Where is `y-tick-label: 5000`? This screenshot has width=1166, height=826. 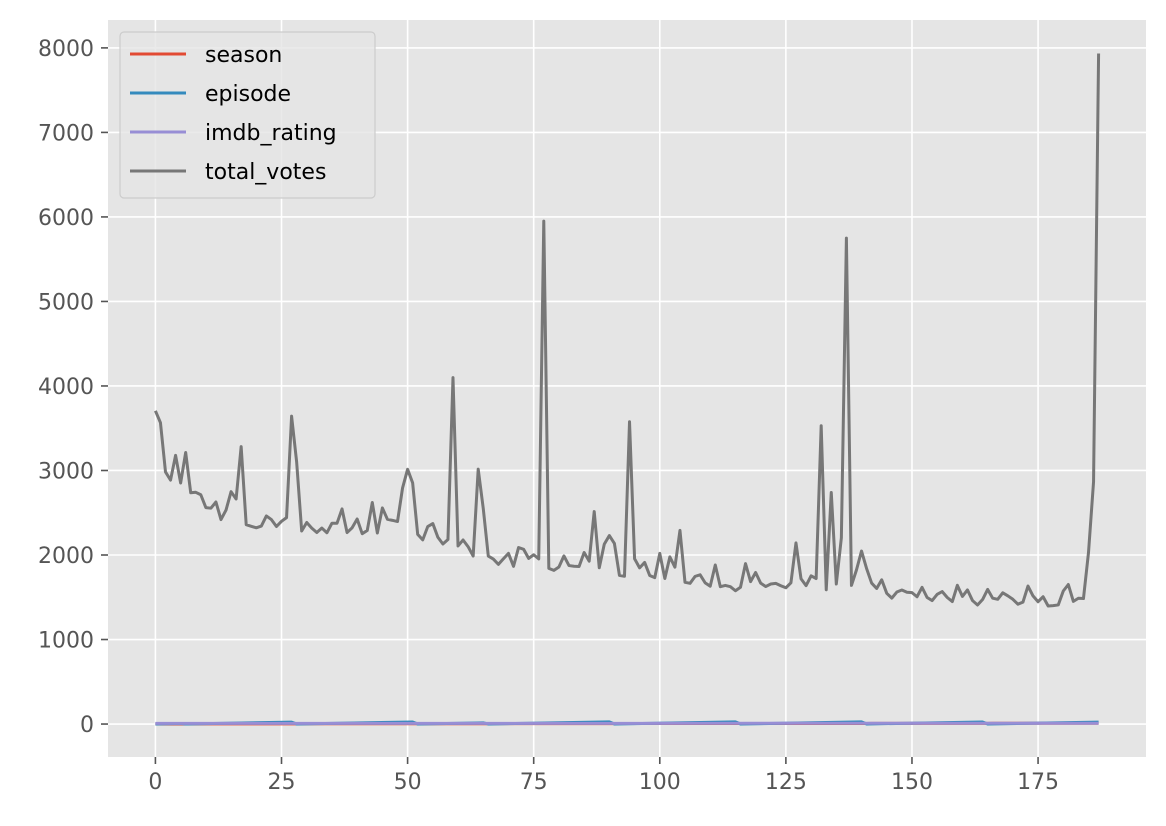 y-tick-label: 5000 is located at coordinates (66, 302).